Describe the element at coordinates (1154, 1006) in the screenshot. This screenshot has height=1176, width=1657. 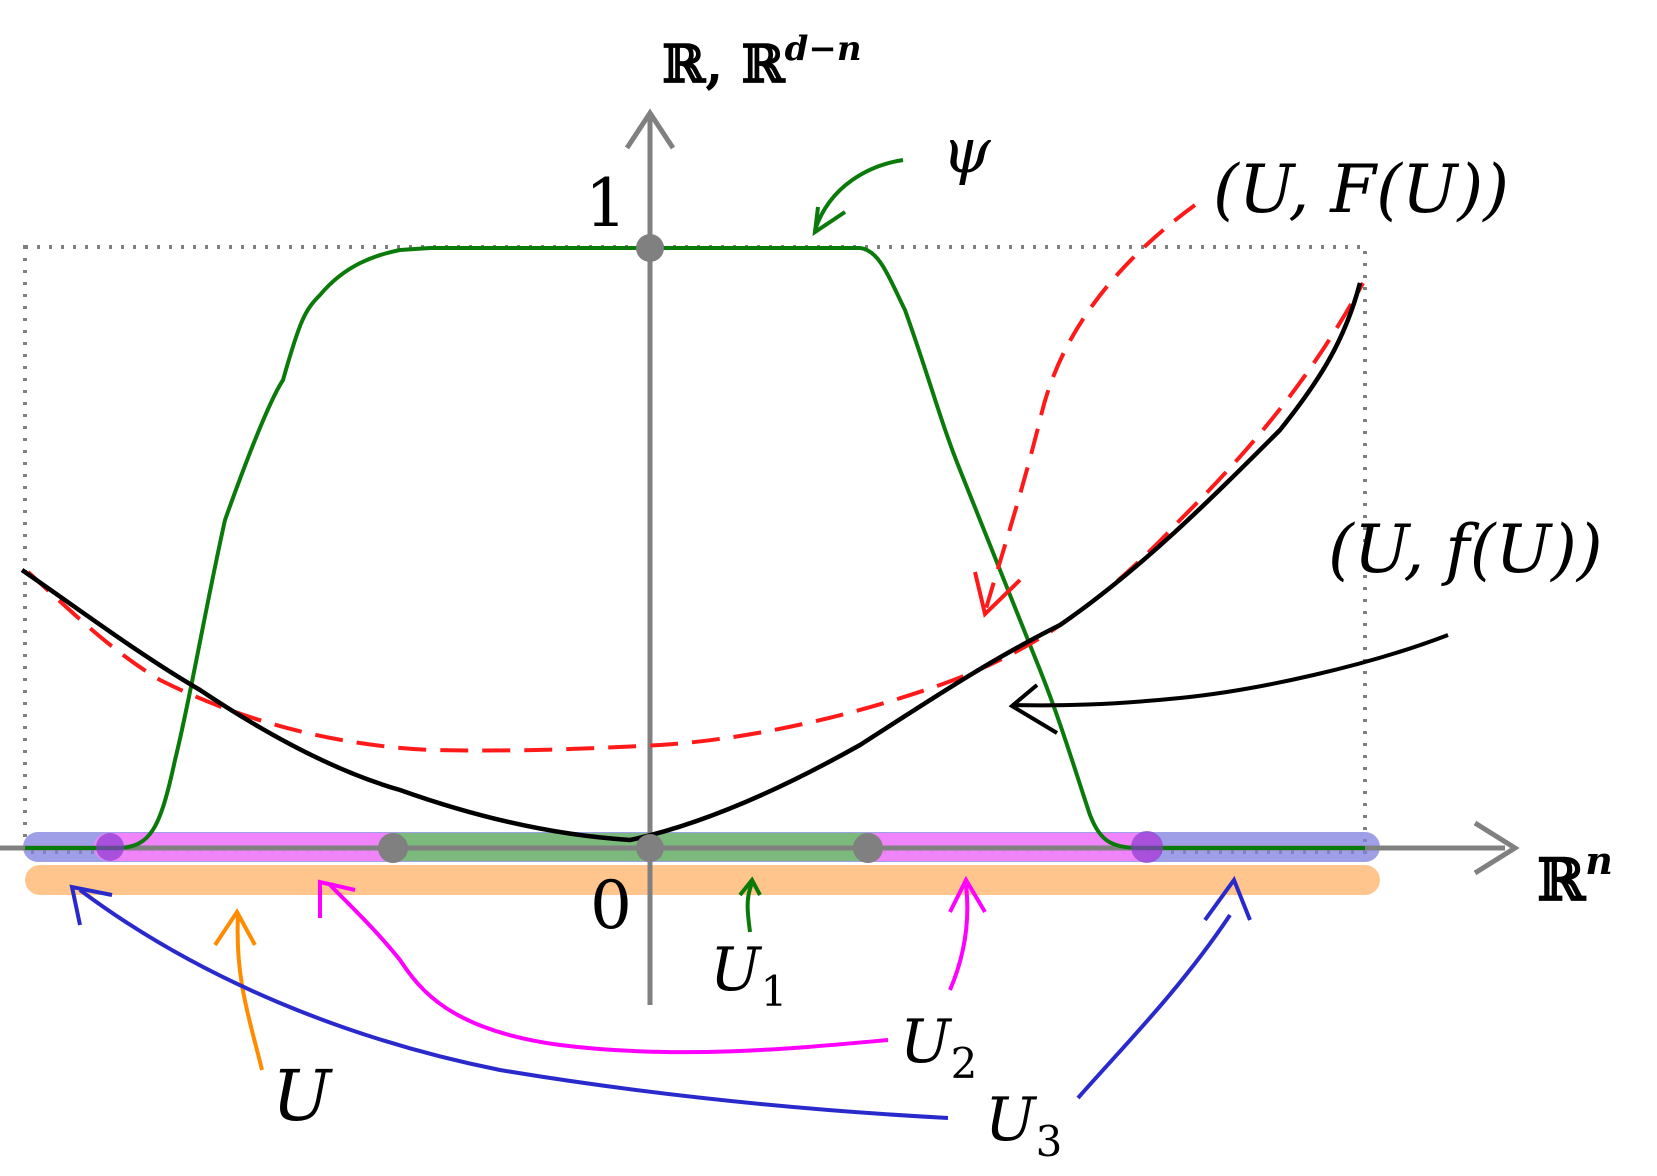
I see `U3-arrow-right` at that location.